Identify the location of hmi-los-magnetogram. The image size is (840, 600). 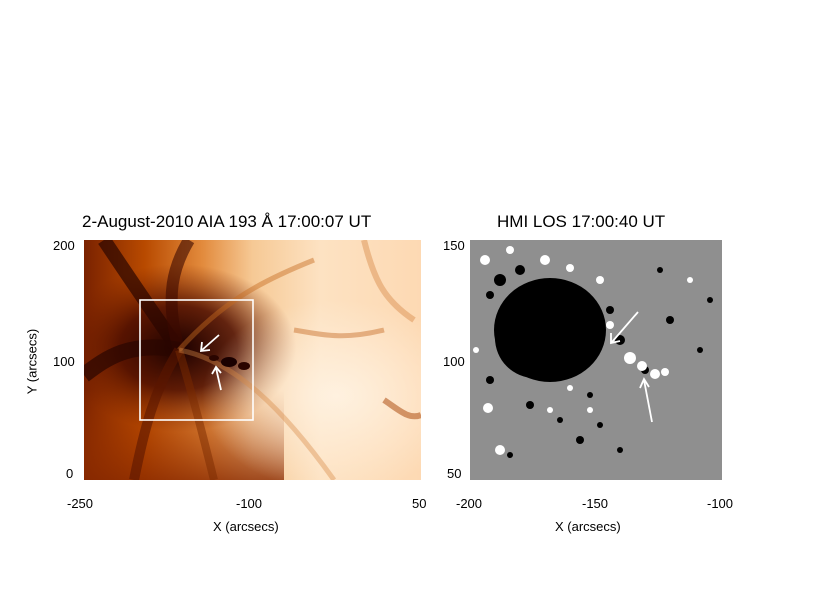
(596, 360).